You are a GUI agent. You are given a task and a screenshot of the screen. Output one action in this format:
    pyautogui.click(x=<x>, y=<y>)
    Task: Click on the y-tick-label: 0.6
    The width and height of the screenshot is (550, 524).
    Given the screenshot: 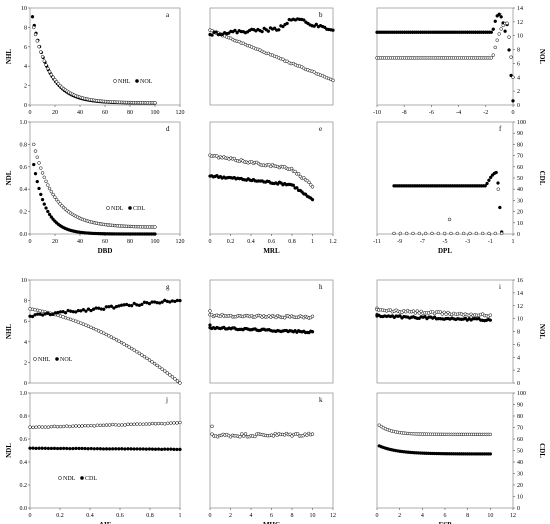 What is the action you would take?
    pyautogui.click(x=24, y=440)
    